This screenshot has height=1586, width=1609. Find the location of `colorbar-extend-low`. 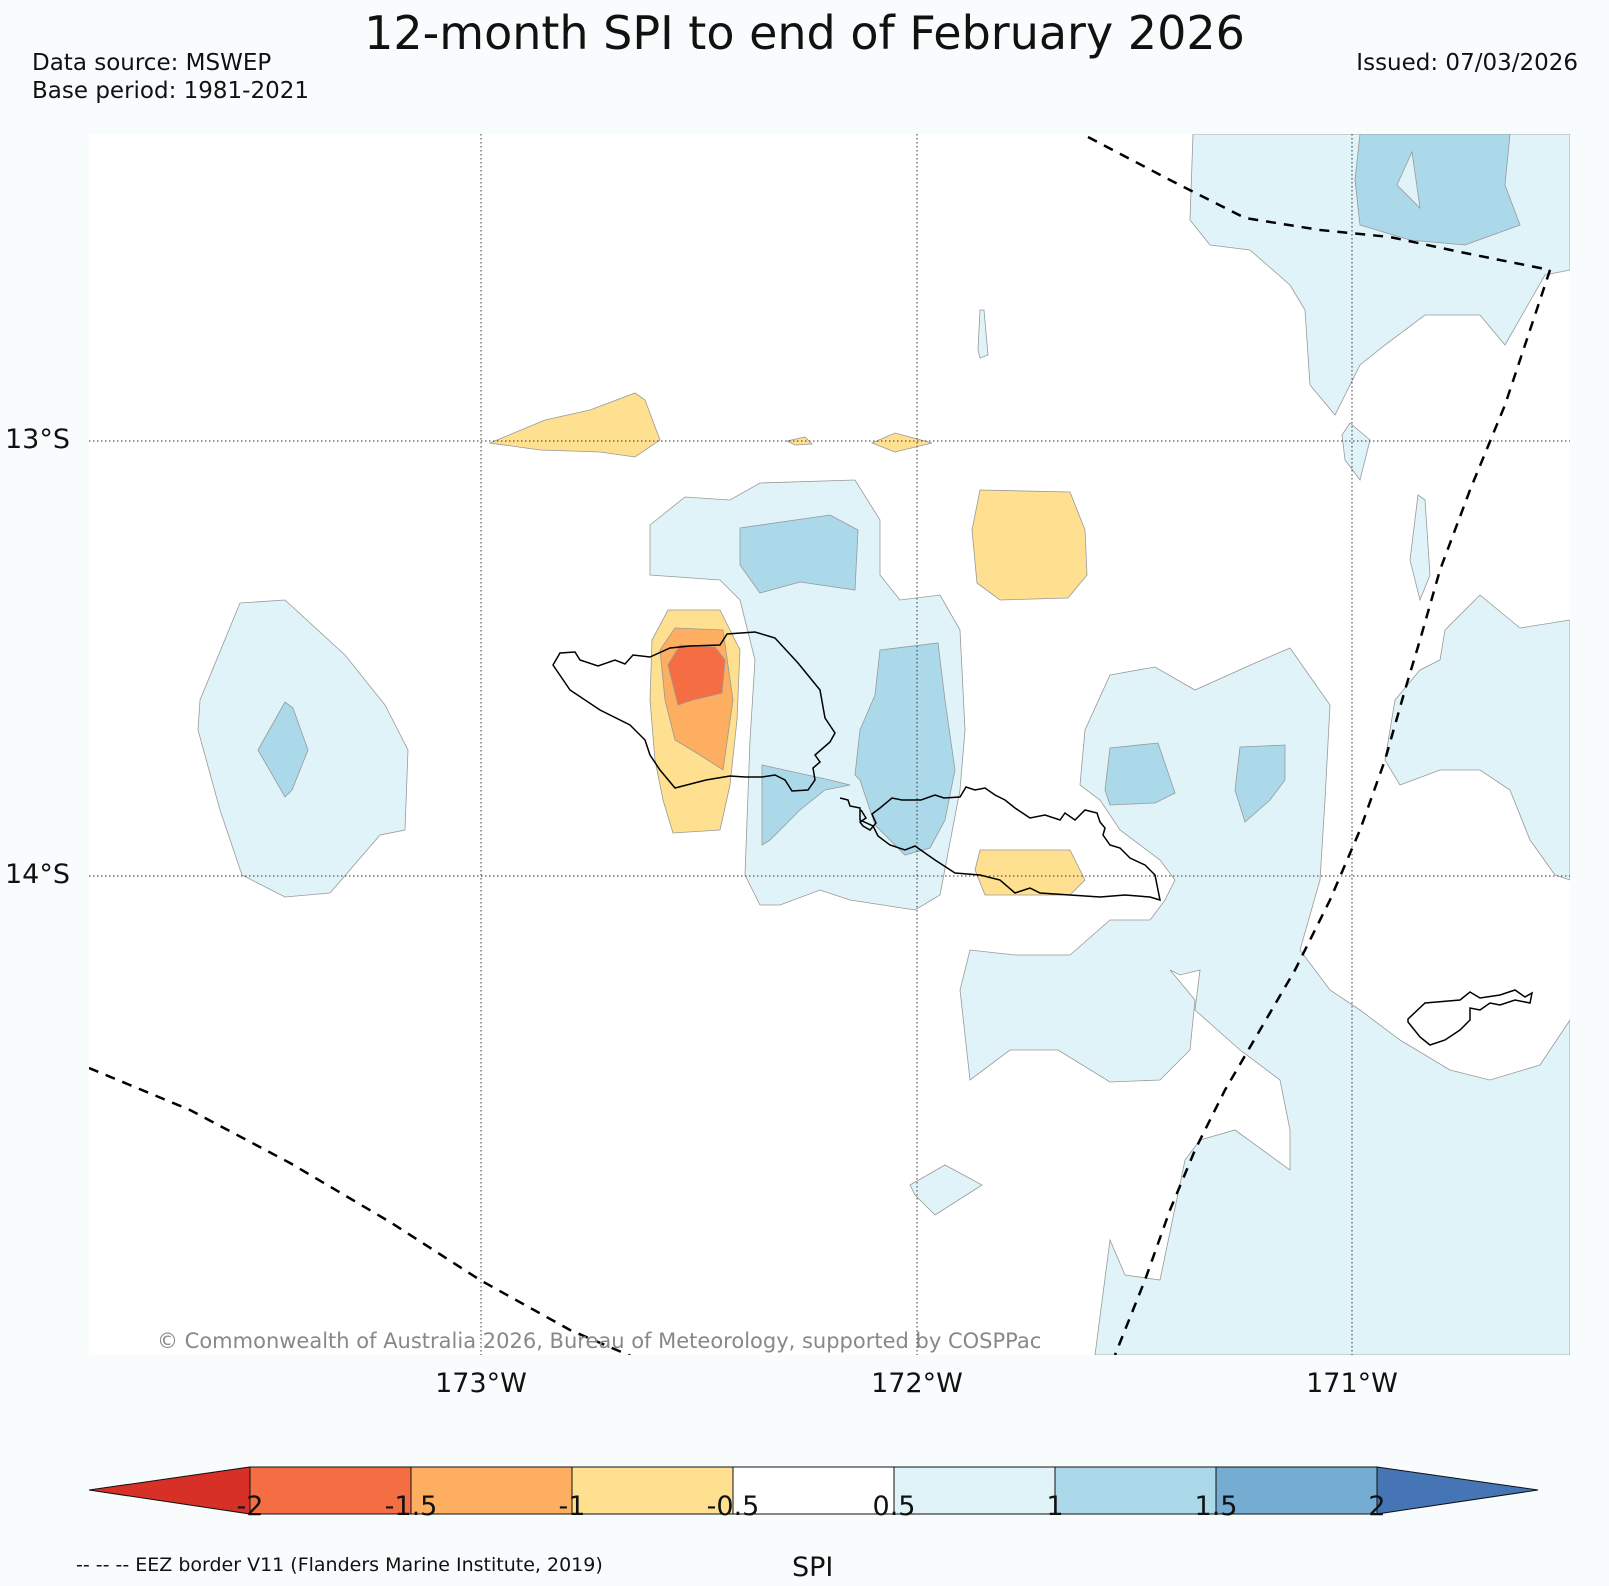

colorbar-extend-low is located at coordinates (169, 1490).